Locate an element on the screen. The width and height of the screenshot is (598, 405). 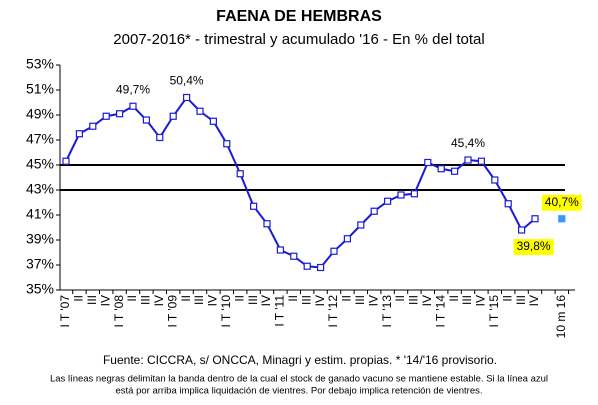
x-tick-label: I T '14 is located at coordinates (440, 311).